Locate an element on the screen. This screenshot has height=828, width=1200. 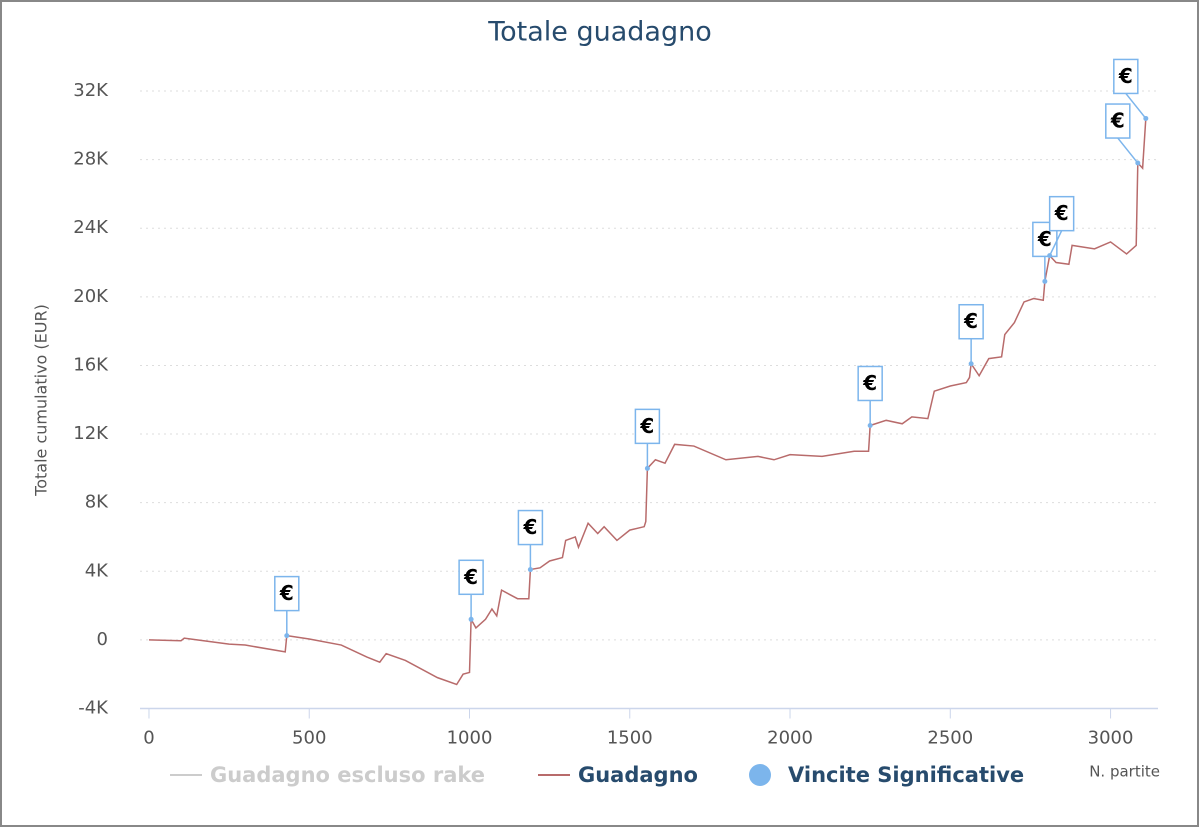
chart-title: Totale guadagno is located at coordinates (599, 32).